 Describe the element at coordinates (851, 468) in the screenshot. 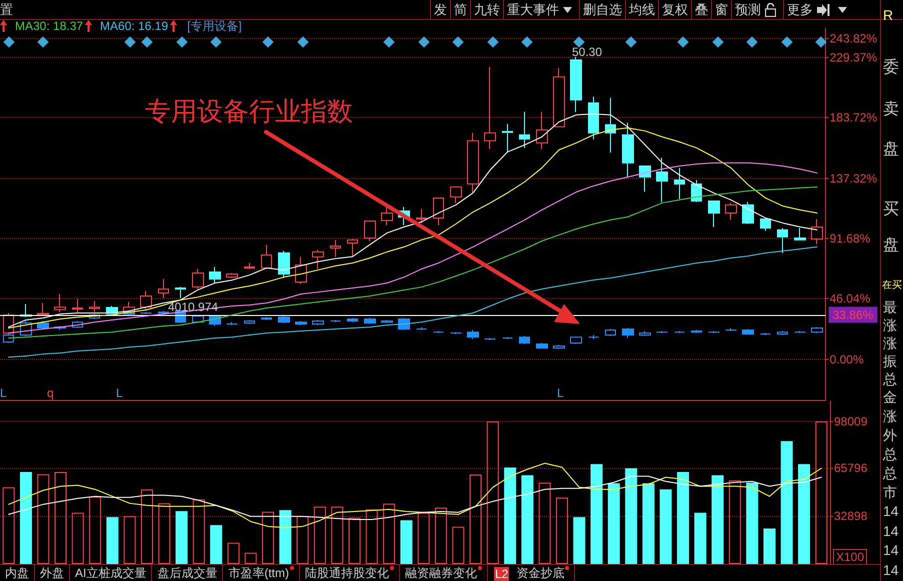

I see `y-tick-label: 65796` at that location.